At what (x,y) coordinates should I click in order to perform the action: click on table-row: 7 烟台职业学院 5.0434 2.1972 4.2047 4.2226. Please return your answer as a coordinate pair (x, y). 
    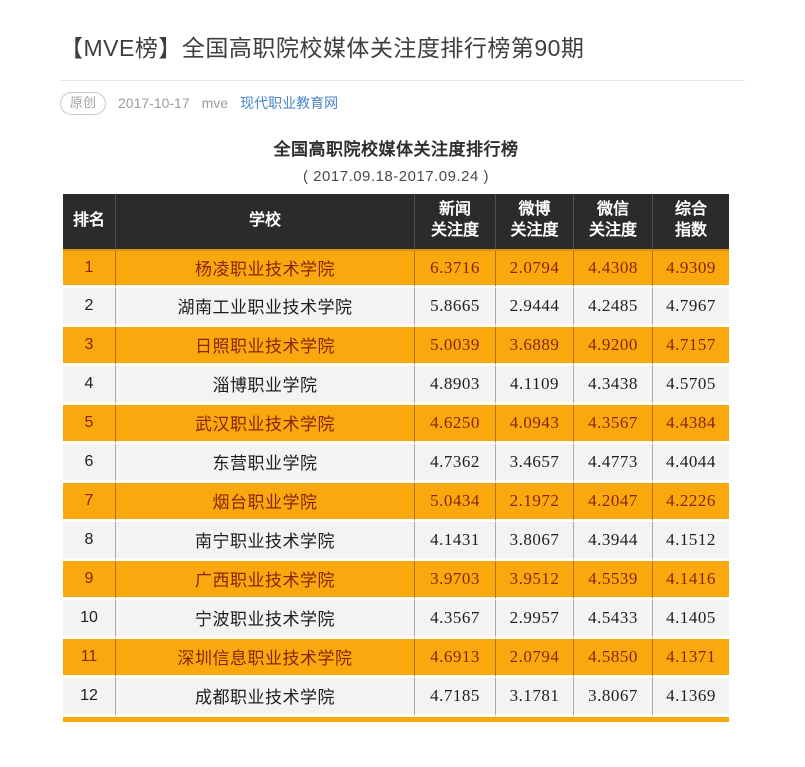
    Looking at the image, I should click on (396, 502).